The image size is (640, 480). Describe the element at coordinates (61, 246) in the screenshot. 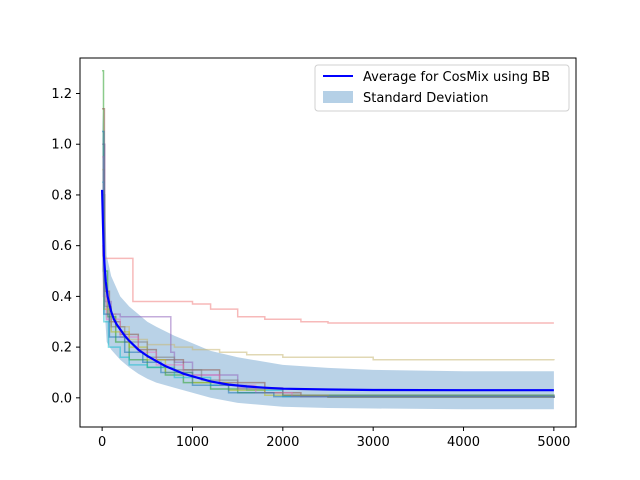

I see `y-tick-label: 0.6` at that location.